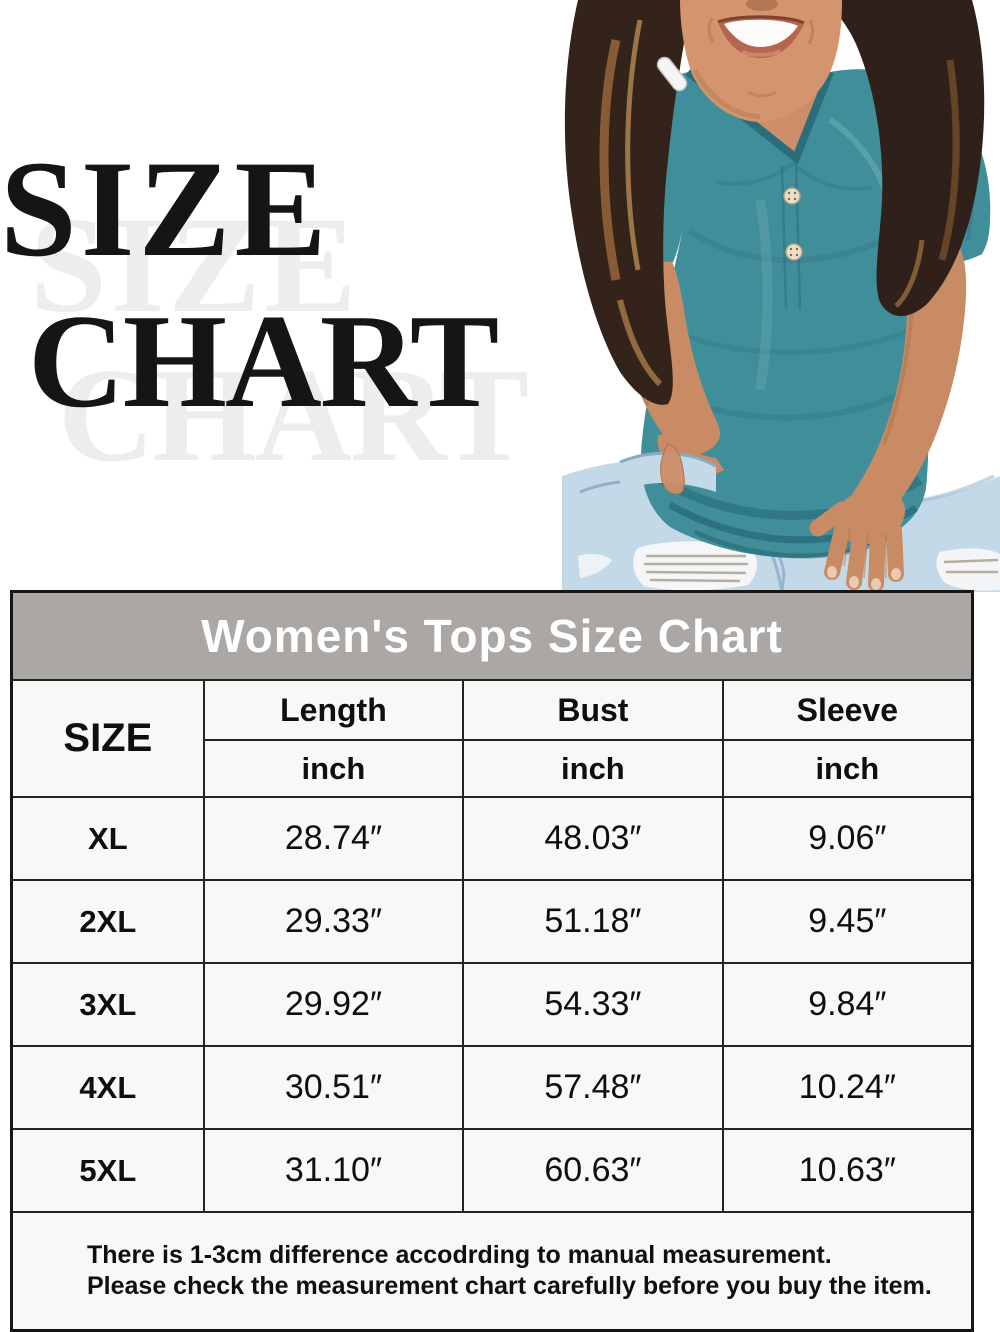 Image resolution: width=1000 pixels, height=1332 pixels. I want to click on jeans-rip-left, so click(695, 566).